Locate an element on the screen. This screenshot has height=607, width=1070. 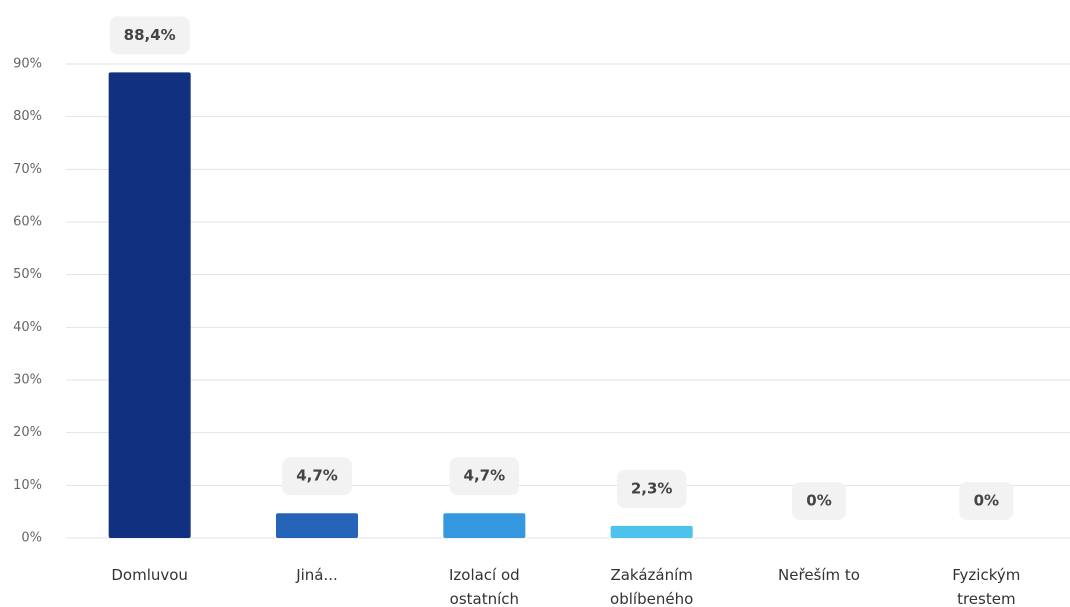
y-tick-label: 30% is located at coordinates (27, 380).